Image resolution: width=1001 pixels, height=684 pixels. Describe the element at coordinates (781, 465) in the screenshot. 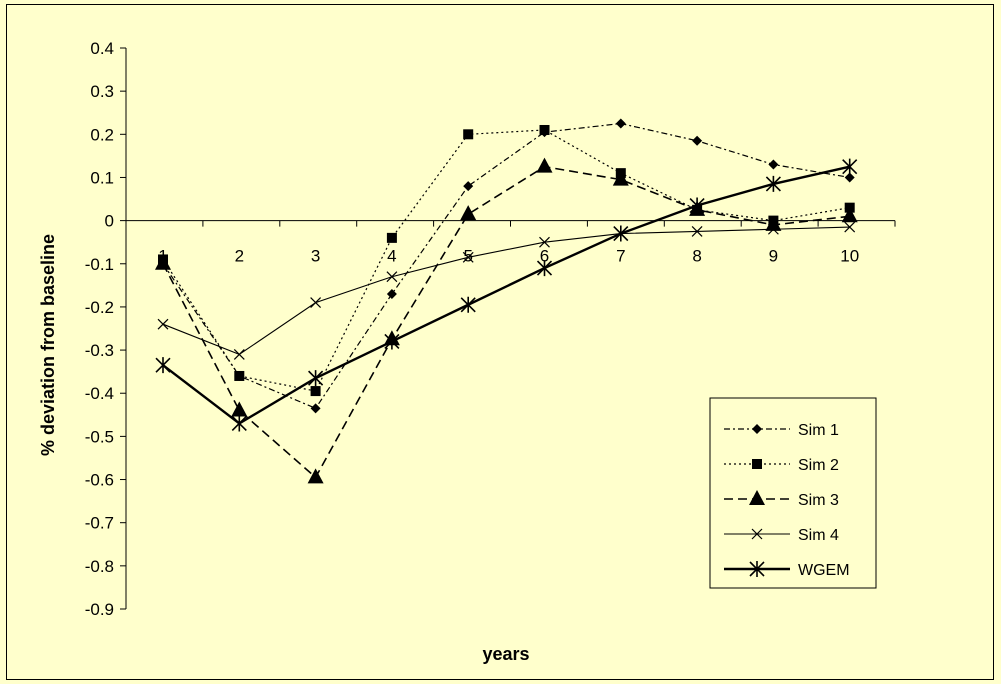

I see `legend-item-sim-2: Sim 2` at that location.